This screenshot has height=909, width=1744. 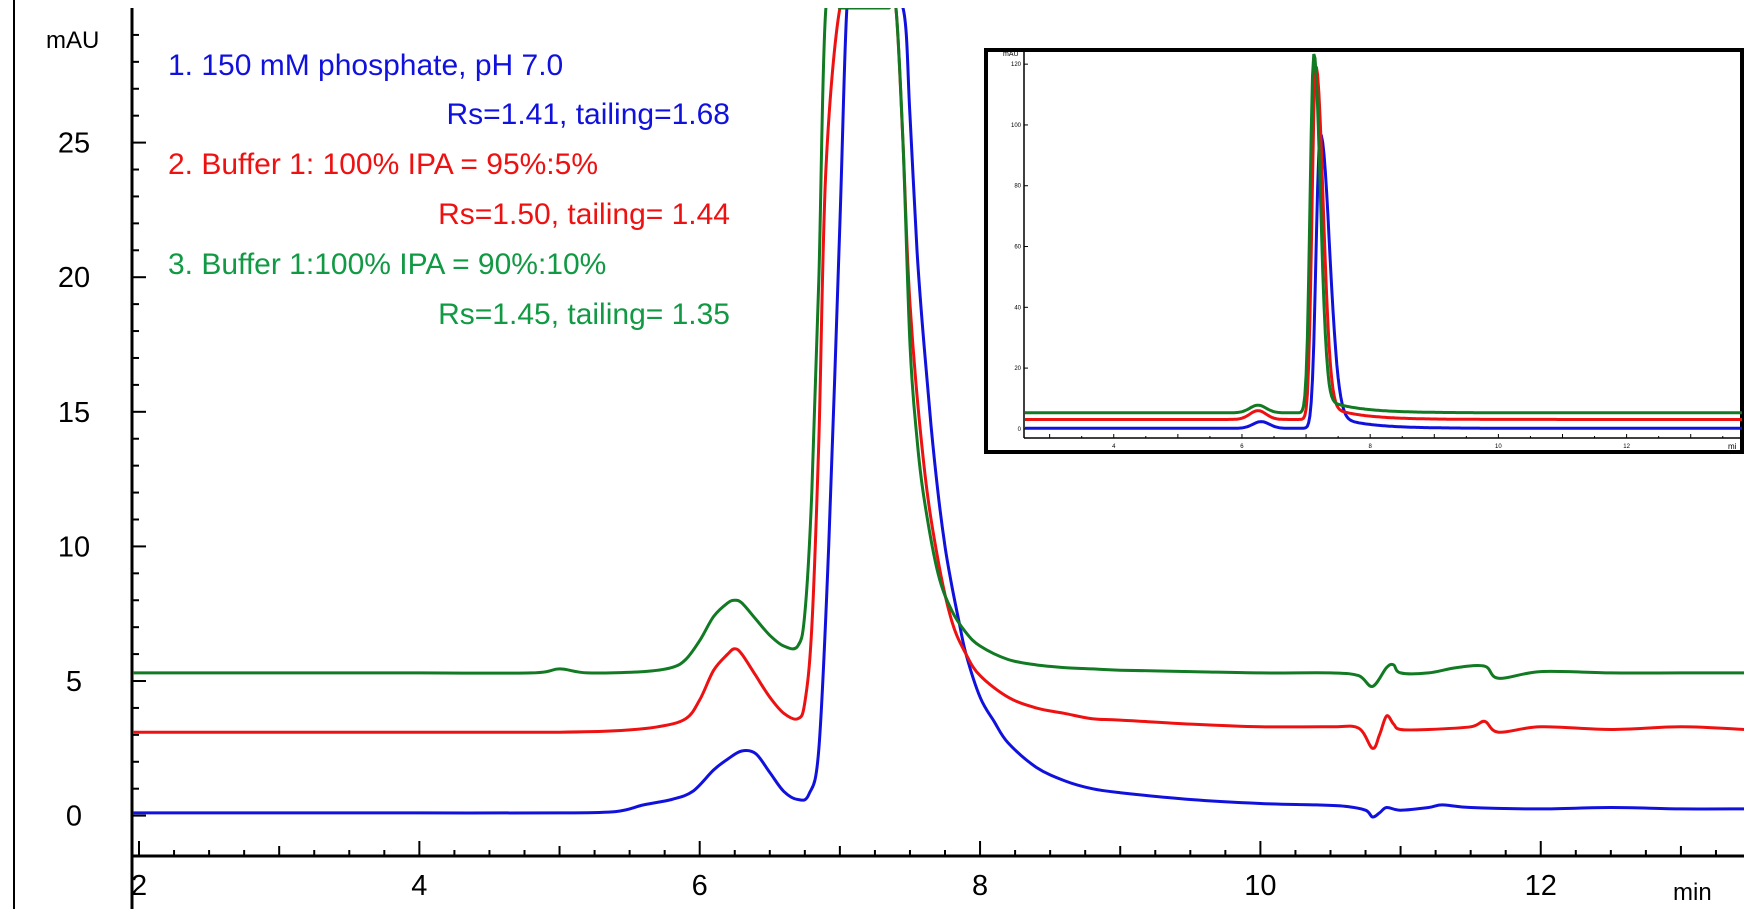 I want to click on y-axis-label: mAU, so click(x=72, y=40).